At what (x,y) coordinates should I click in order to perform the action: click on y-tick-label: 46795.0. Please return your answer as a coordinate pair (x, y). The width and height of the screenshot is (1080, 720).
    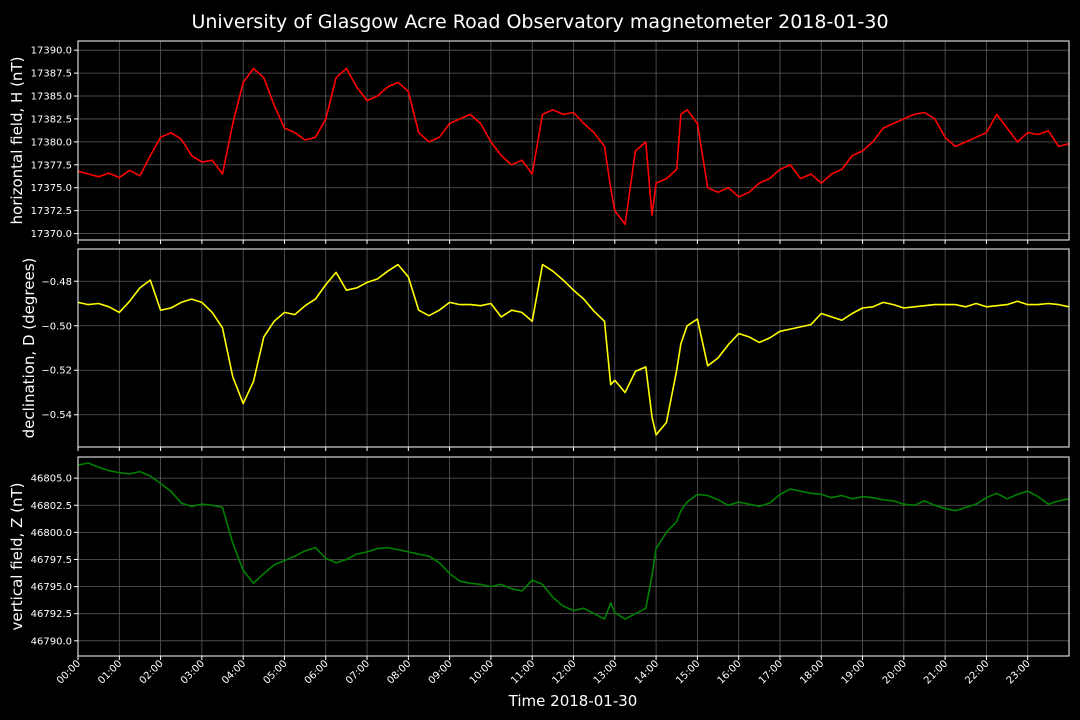
    Looking at the image, I should click on (51, 587).